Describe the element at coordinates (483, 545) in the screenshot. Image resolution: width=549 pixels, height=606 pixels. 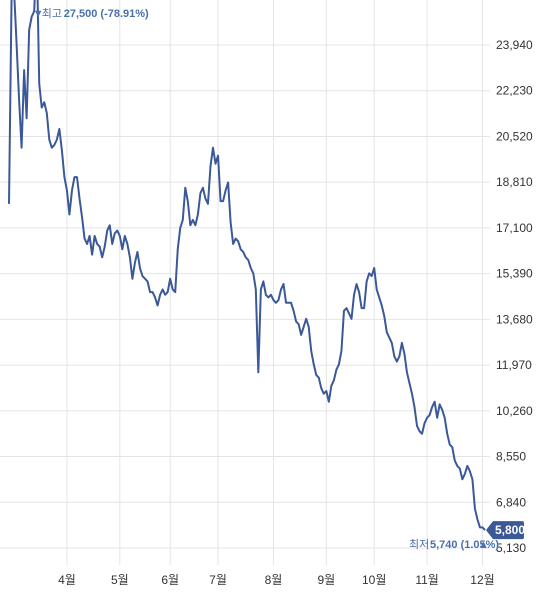
I see `low-arrow-icon: ▲` at that location.